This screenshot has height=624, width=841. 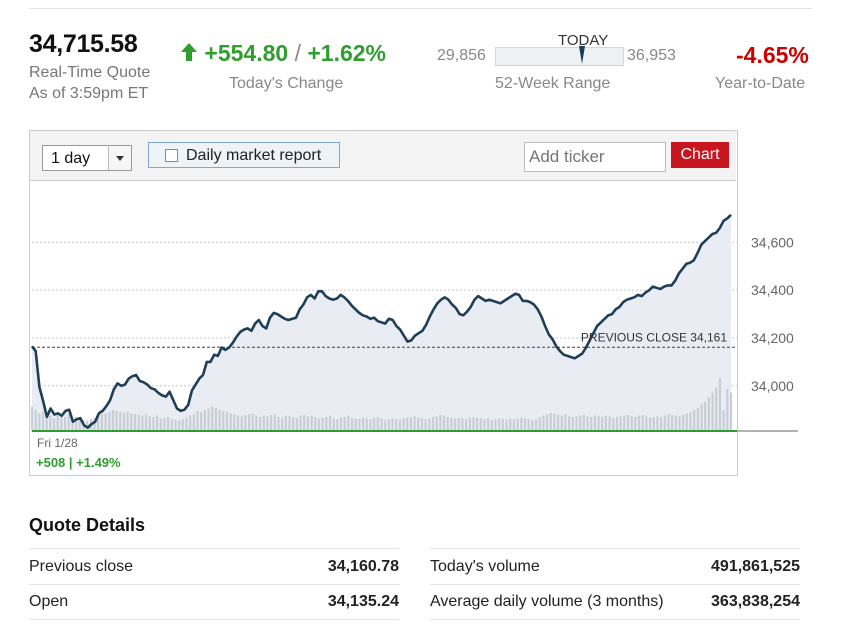 What do you see at coordinates (772, 290) in the screenshot?
I see `y-tick-label: 34,400` at bounding box center [772, 290].